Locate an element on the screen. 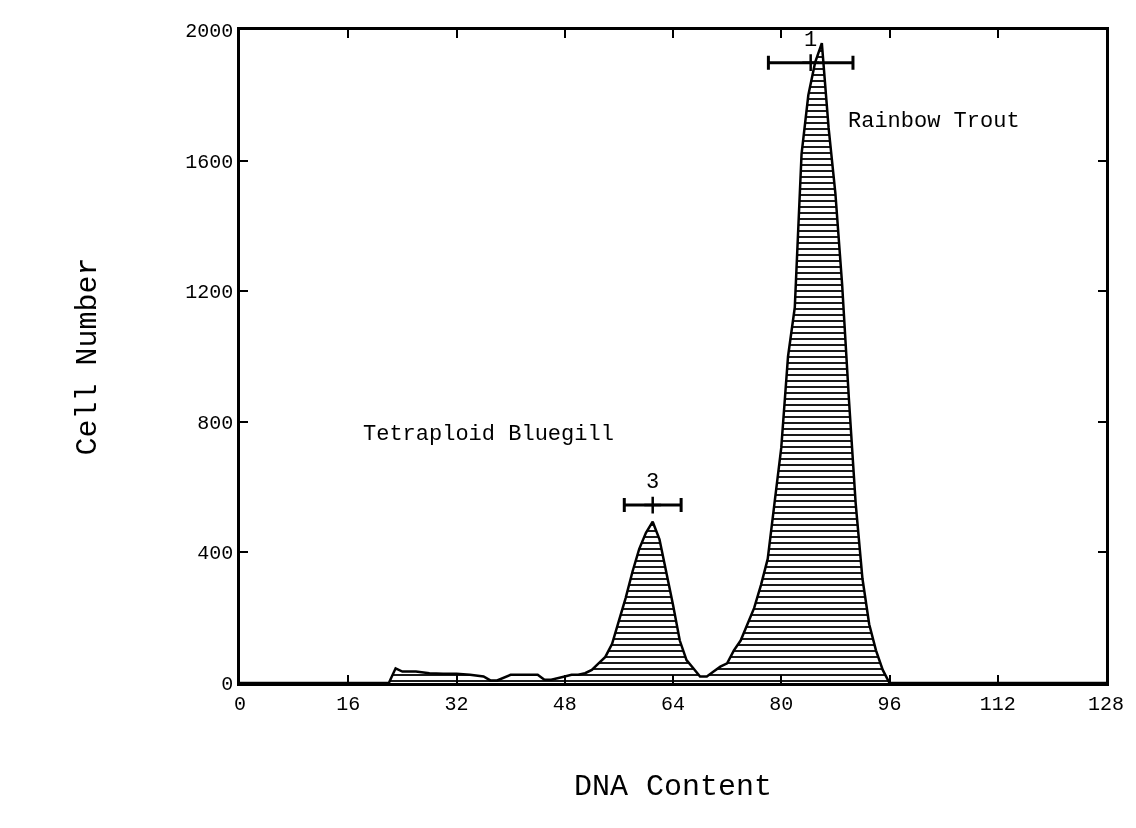 The image size is (1136, 828). y-tick-label: 2000 is located at coordinates (209, 31).